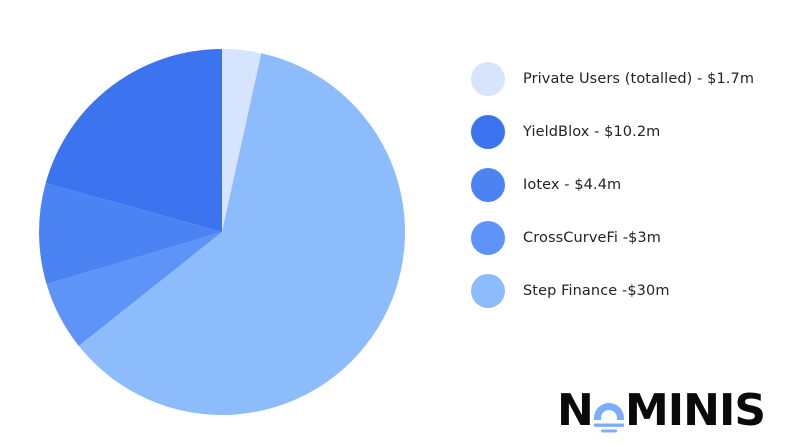 The width and height of the screenshot is (800, 445). I want to click on sunrise-line-short, so click(609, 431).